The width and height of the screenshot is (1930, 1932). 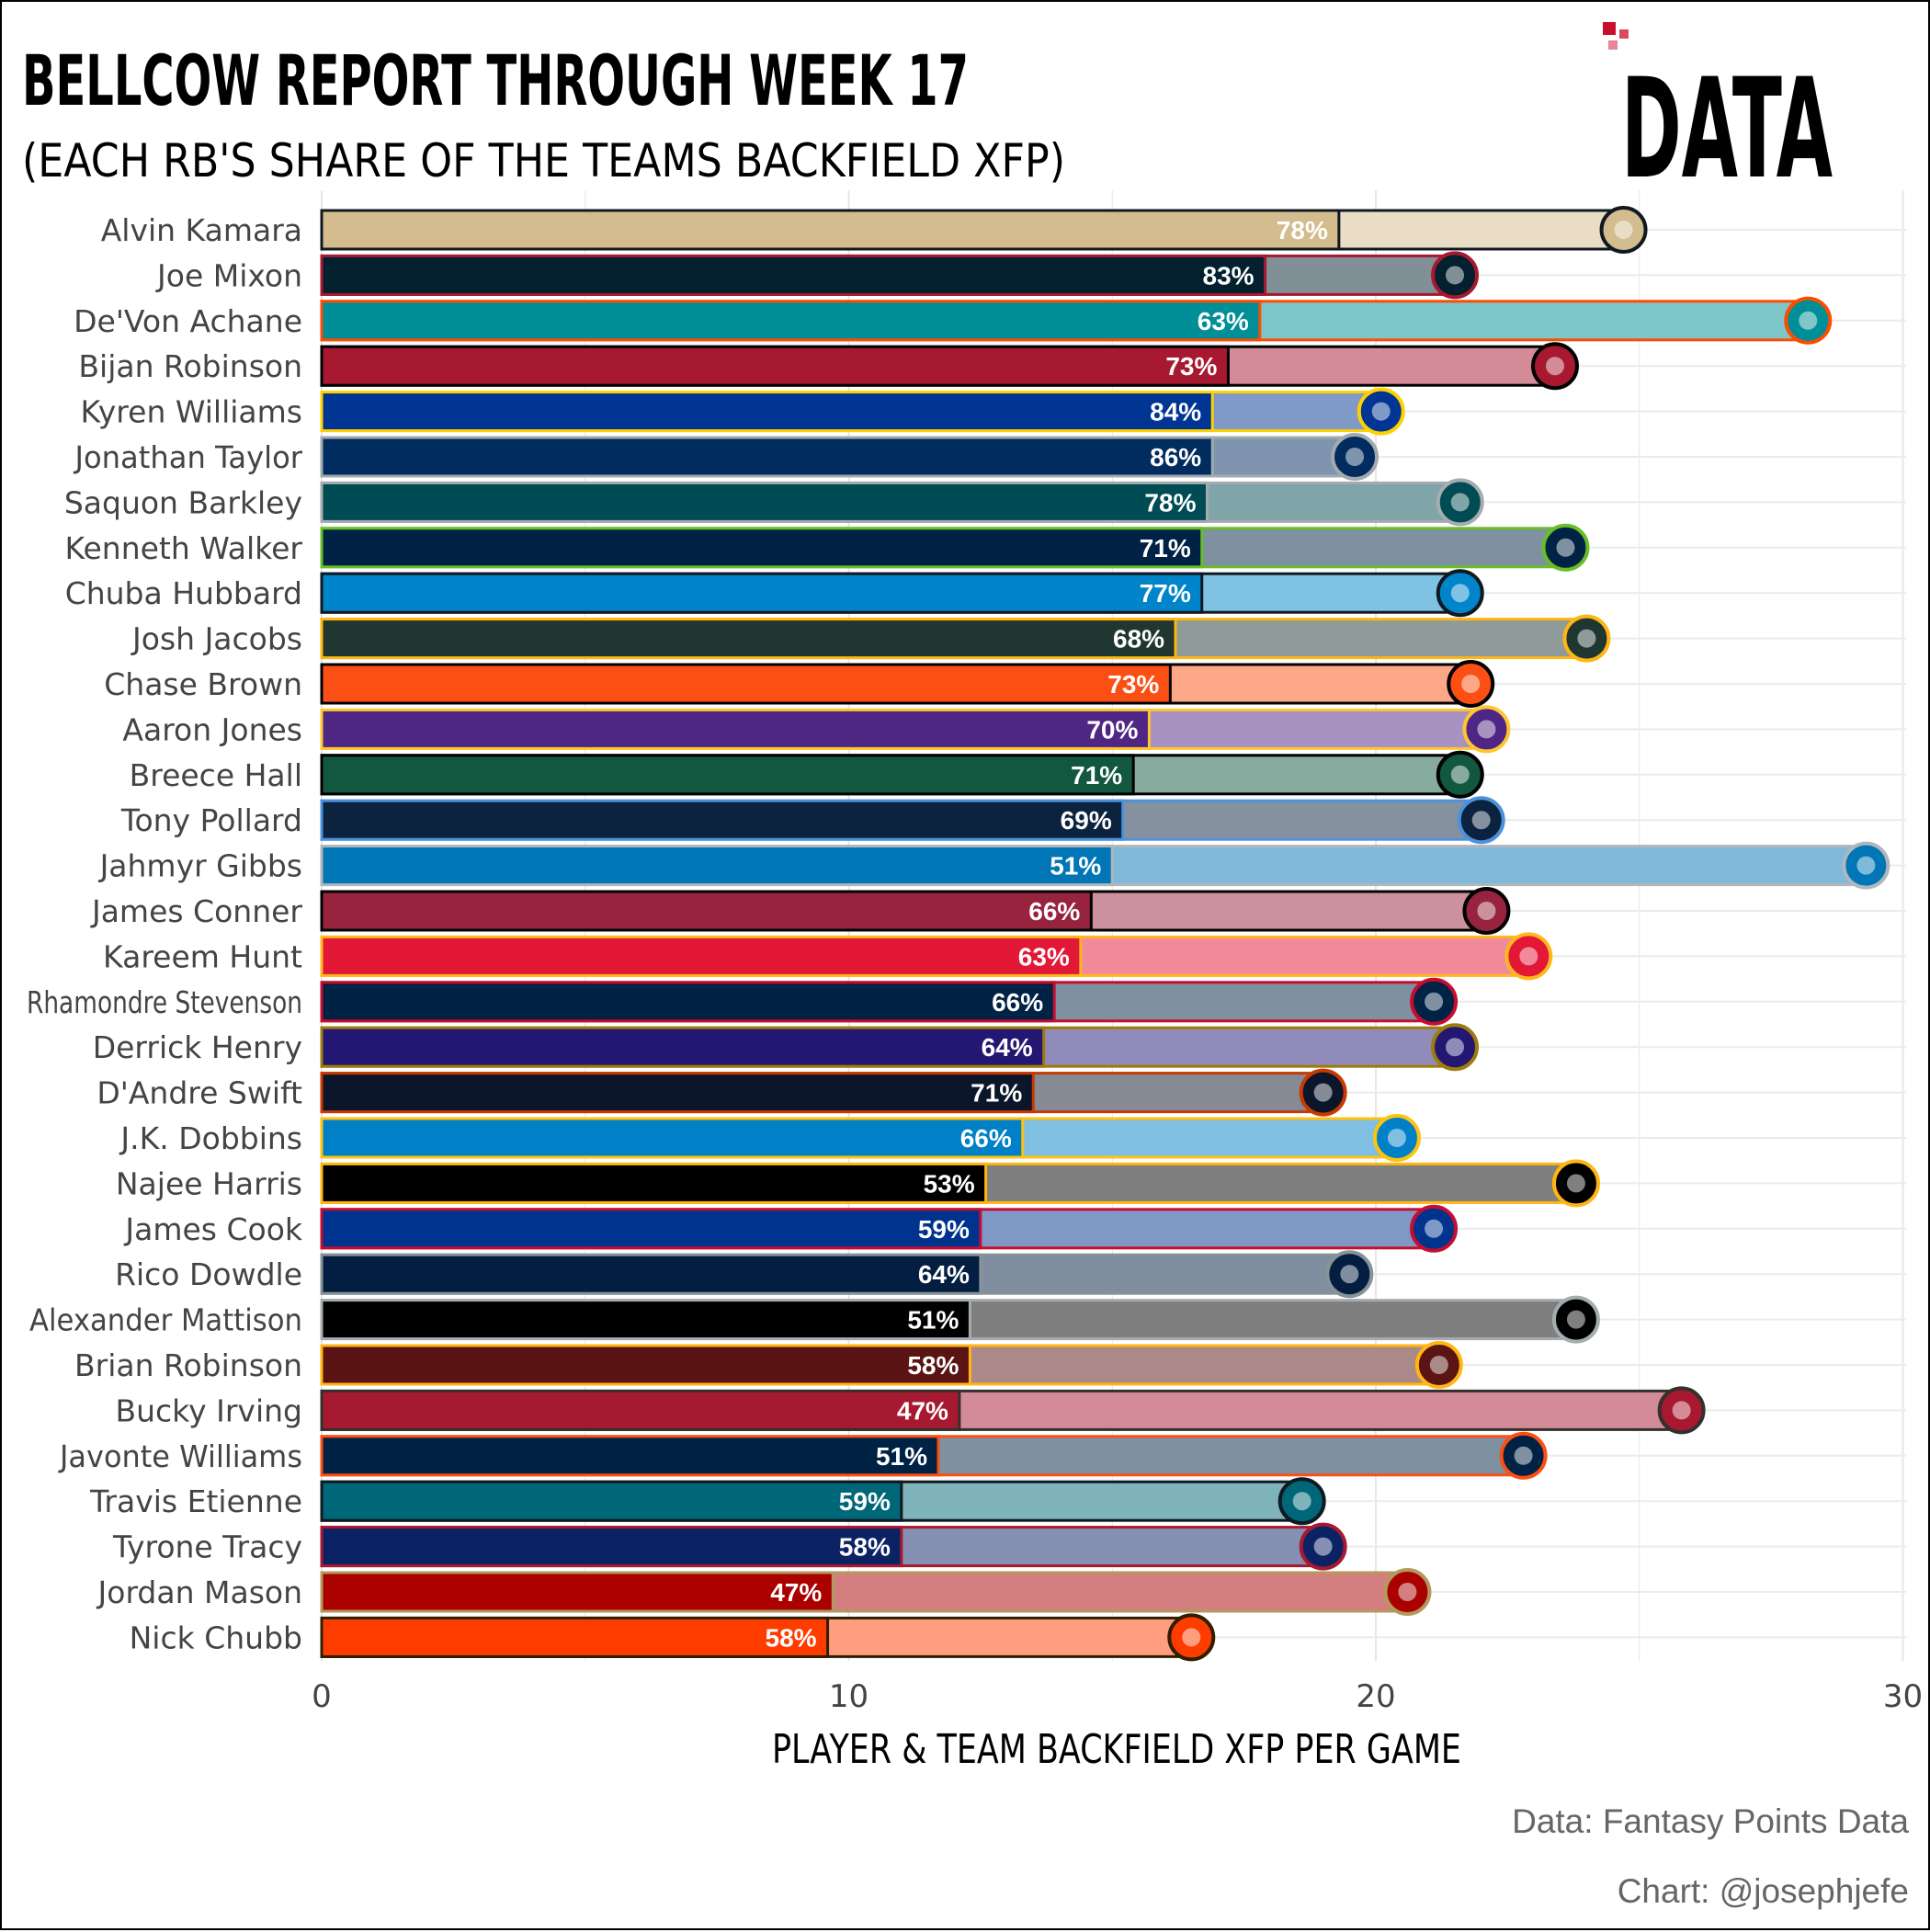 I want to click on lightning-bolt-icon, so click(x=1396, y=1138).